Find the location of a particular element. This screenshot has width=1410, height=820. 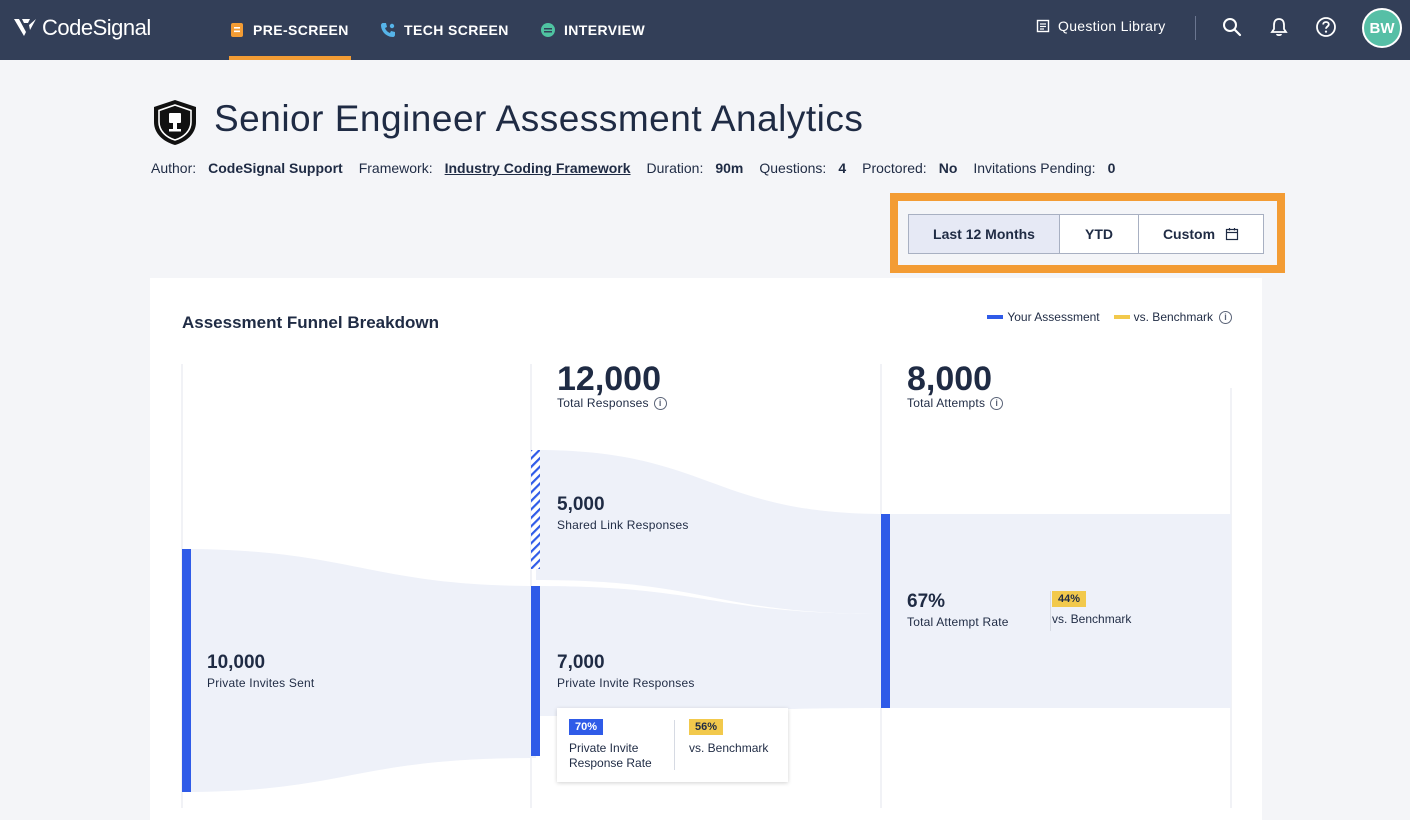

legend-swatch-blue is located at coordinates (995, 317).